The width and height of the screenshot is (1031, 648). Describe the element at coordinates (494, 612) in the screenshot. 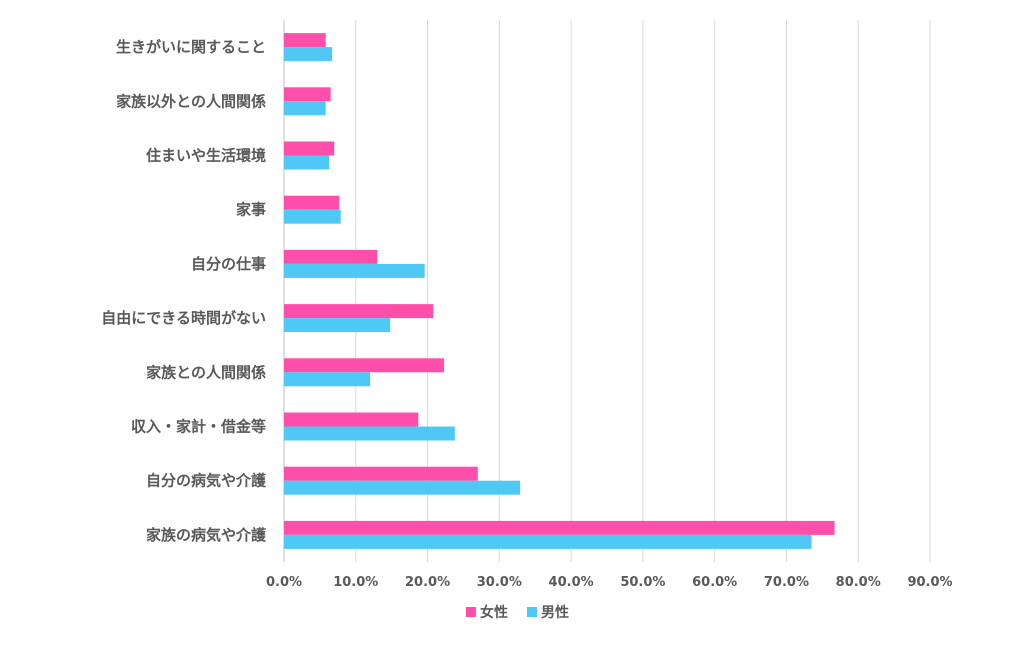

I see `legend-label: 女性` at that location.